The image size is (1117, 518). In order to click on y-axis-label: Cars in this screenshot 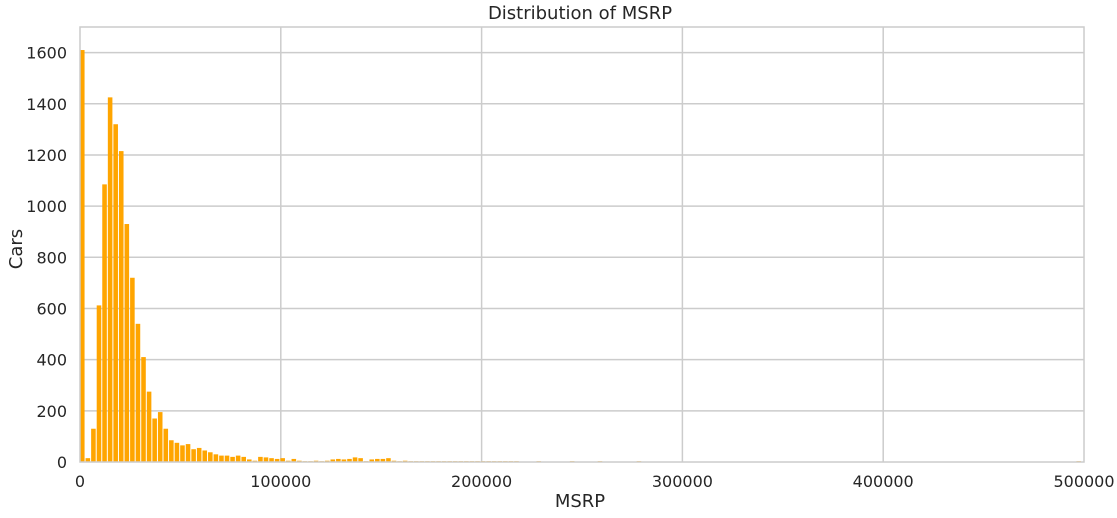, I will do `click(16, 249)`.